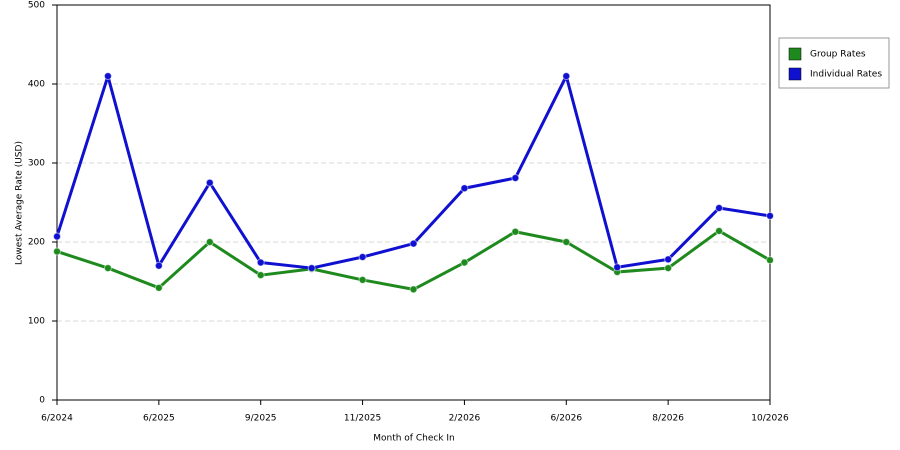  I want to click on y-axis-title: Lowest Average Rate (USD), so click(20, 203).